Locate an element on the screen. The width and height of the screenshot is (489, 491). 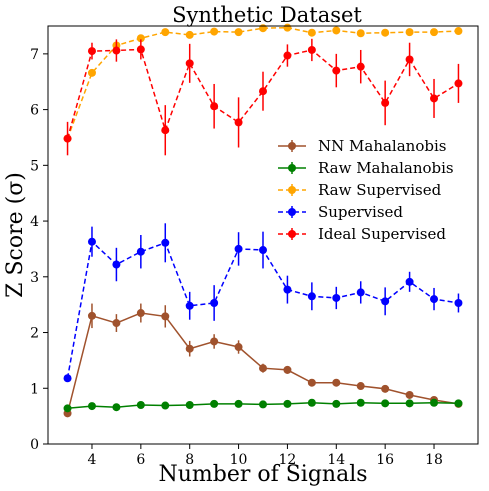
x-tick-label: 18 is located at coordinates (434, 460).